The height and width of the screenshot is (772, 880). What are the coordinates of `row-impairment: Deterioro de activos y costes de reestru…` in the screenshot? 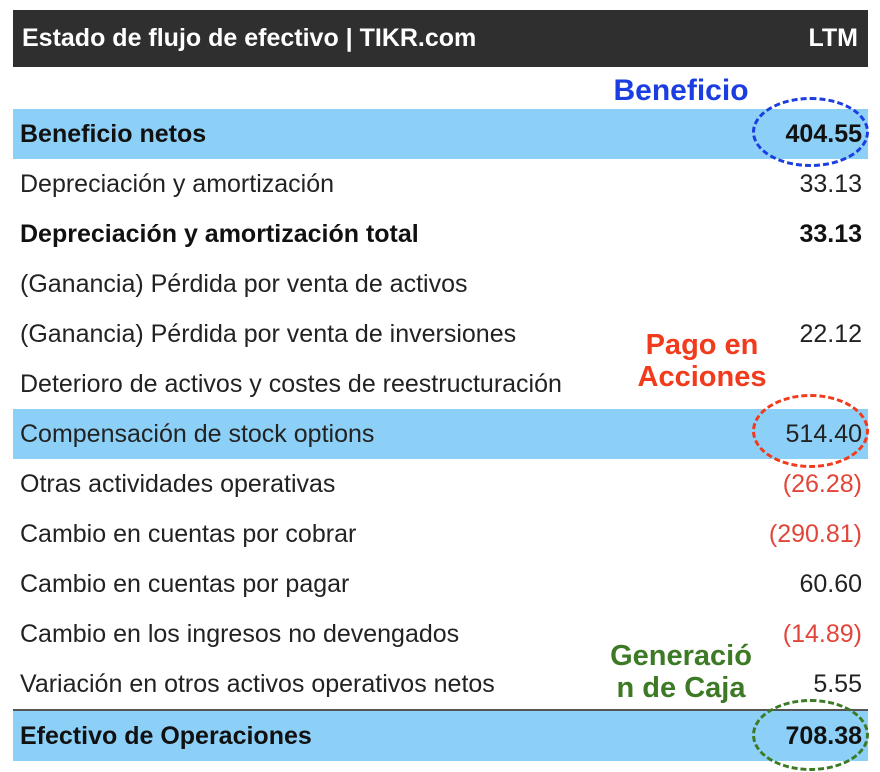 It's located at (440, 384).